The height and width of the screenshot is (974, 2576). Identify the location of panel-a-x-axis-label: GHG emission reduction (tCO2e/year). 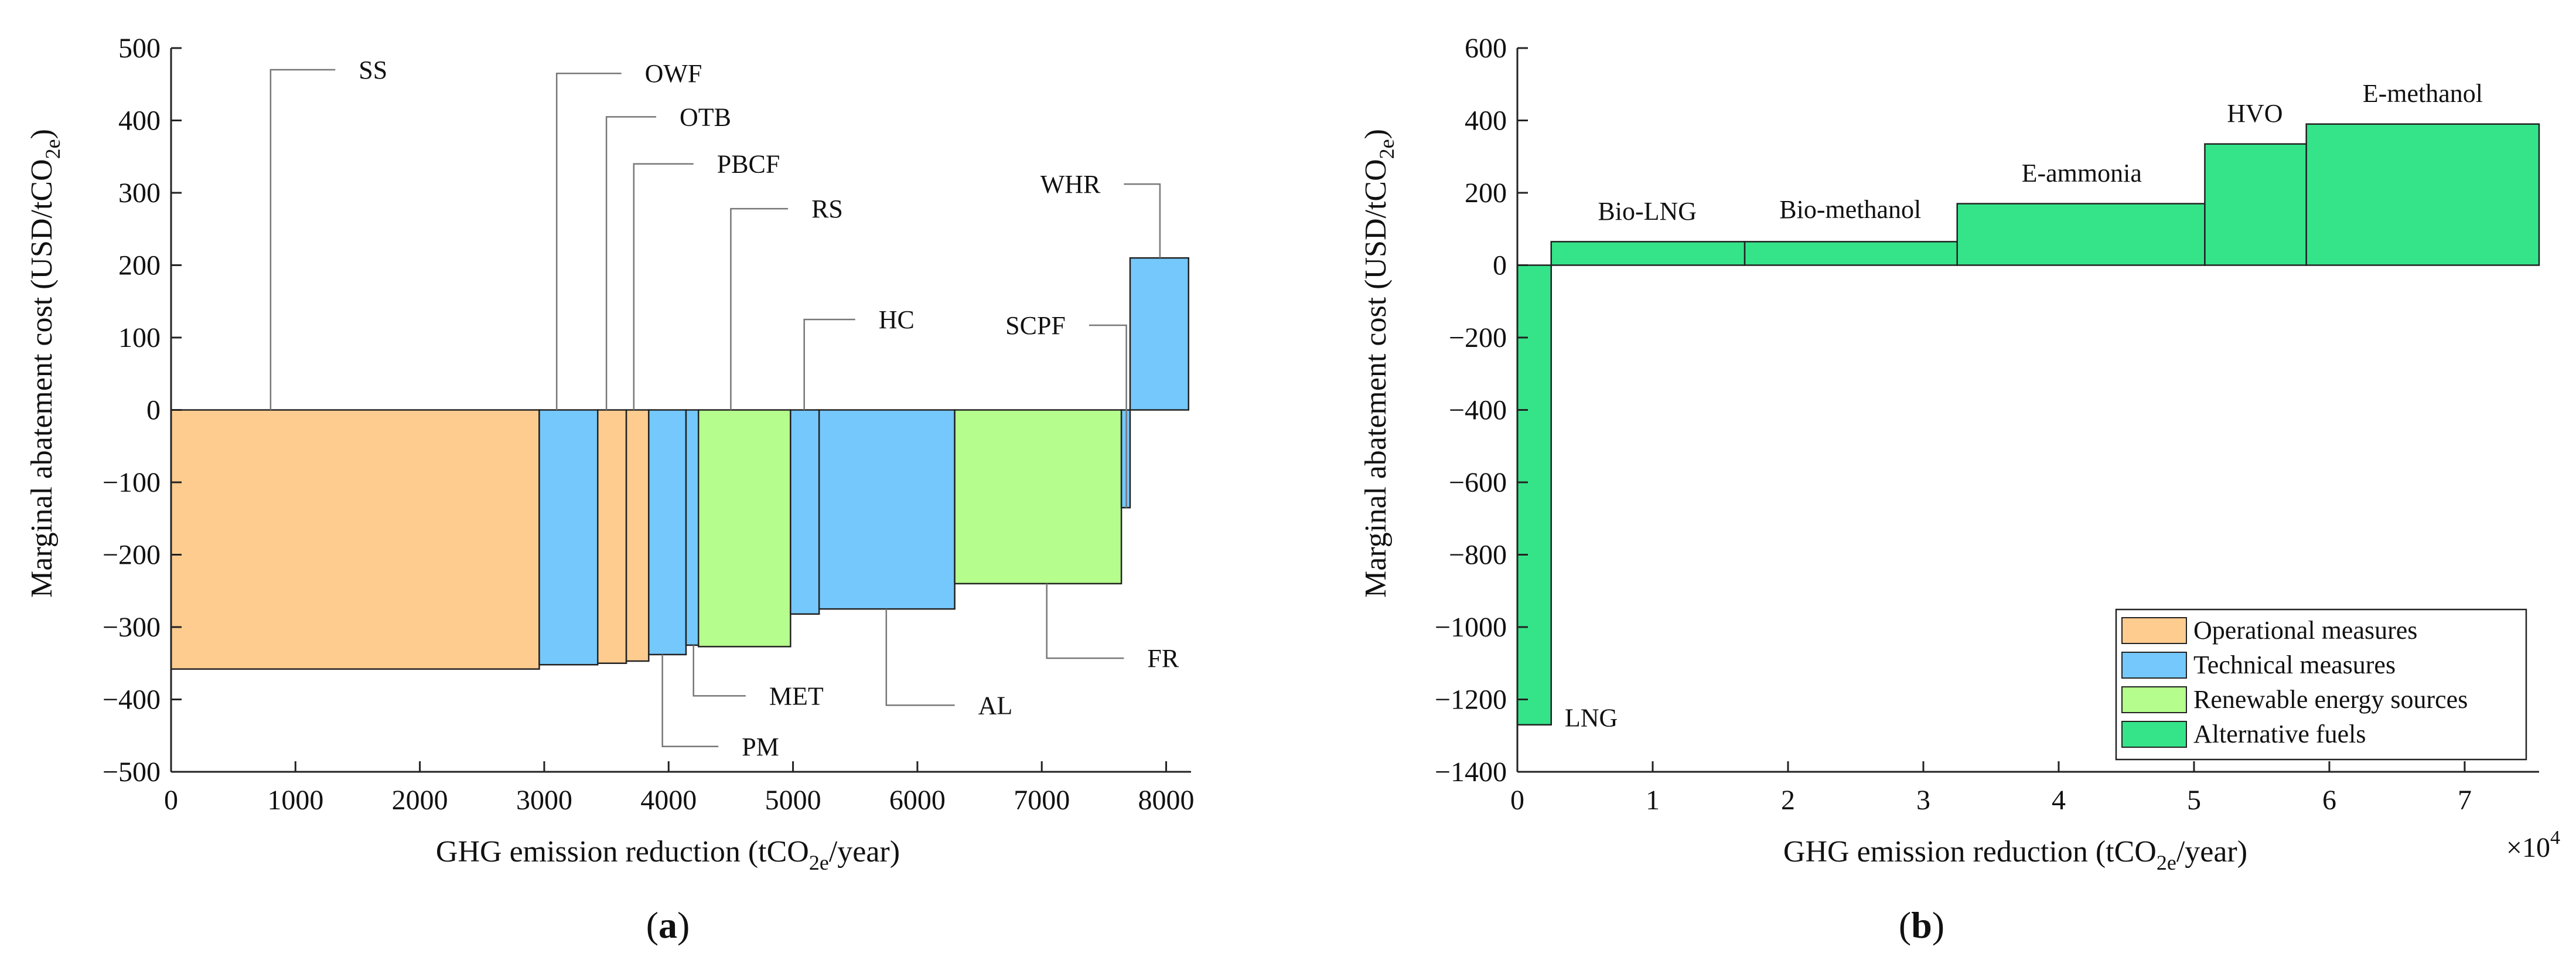
(668, 854).